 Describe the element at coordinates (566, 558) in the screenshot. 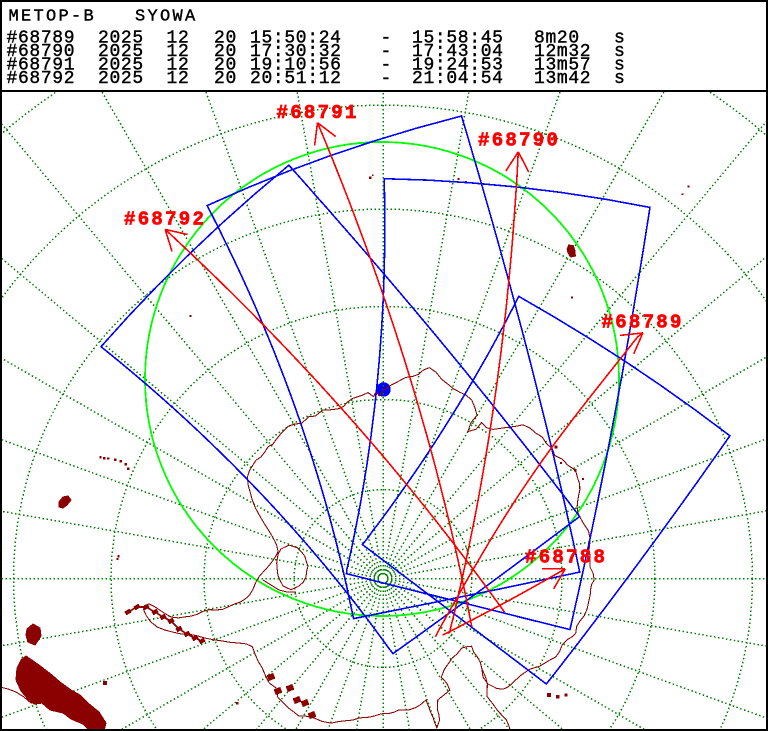

I see `svg-text: #68788` at that location.